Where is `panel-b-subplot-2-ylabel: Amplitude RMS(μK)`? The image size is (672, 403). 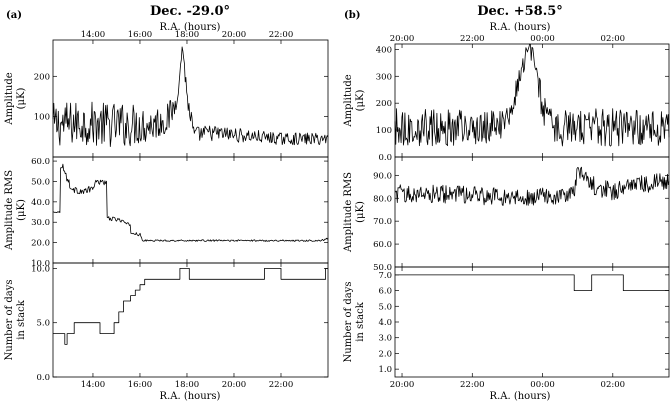
panel-b-subplot-2-ylabel: Amplitude RMS(μK) is located at coordinates (354, 212).